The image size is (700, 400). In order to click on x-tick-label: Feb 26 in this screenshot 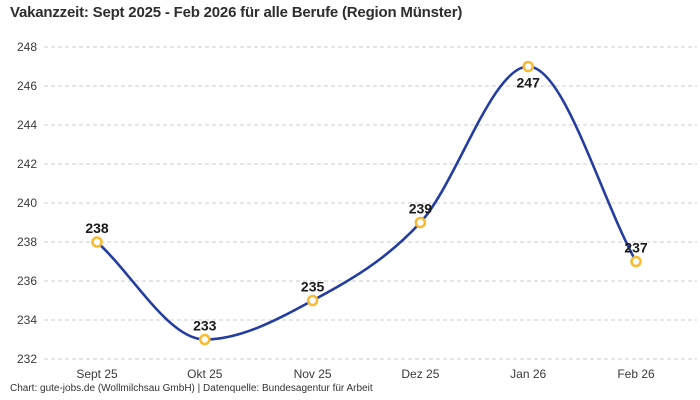, I will do `click(636, 374)`.